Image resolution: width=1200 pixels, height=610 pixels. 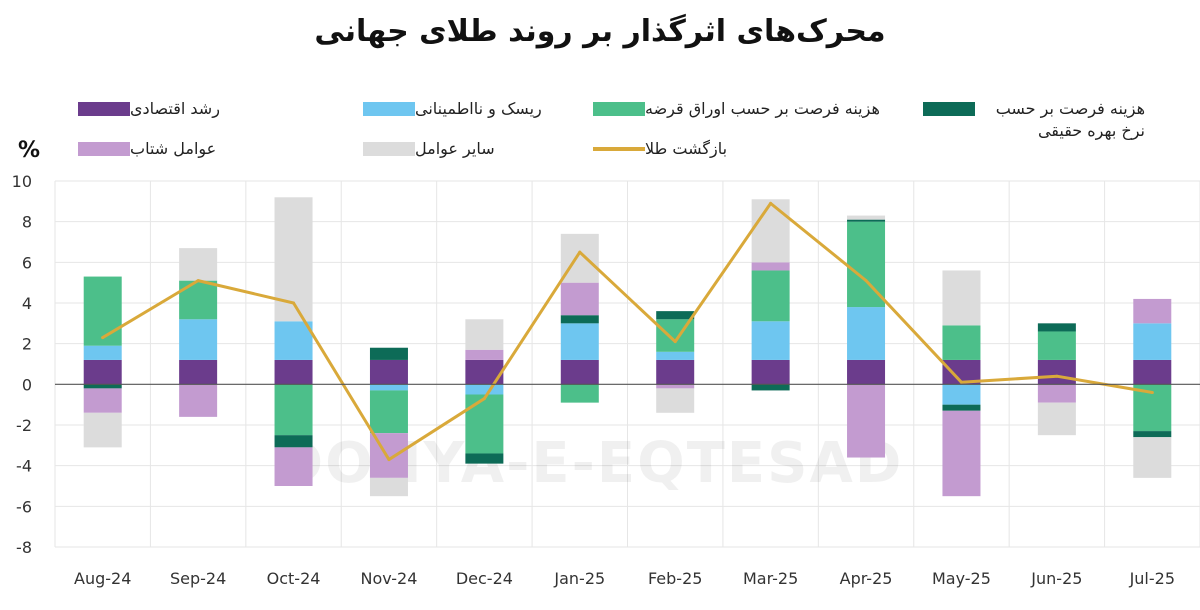 What do you see at coordinates (104, 109) in the screenshot?
I see `legend-swatch-growth` at bounding box center [104, 109].